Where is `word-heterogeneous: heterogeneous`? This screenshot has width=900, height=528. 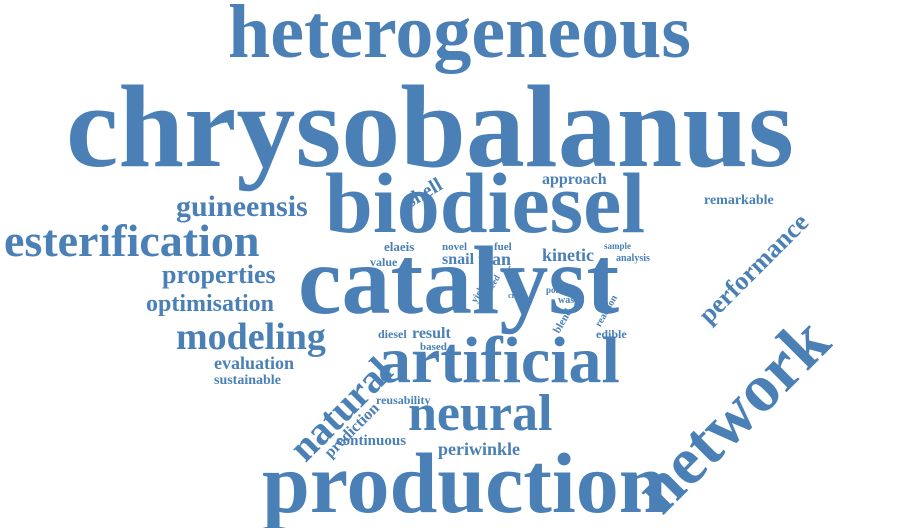 word-heterogeneous: heterogeneous is located at coordinates (459, 37).